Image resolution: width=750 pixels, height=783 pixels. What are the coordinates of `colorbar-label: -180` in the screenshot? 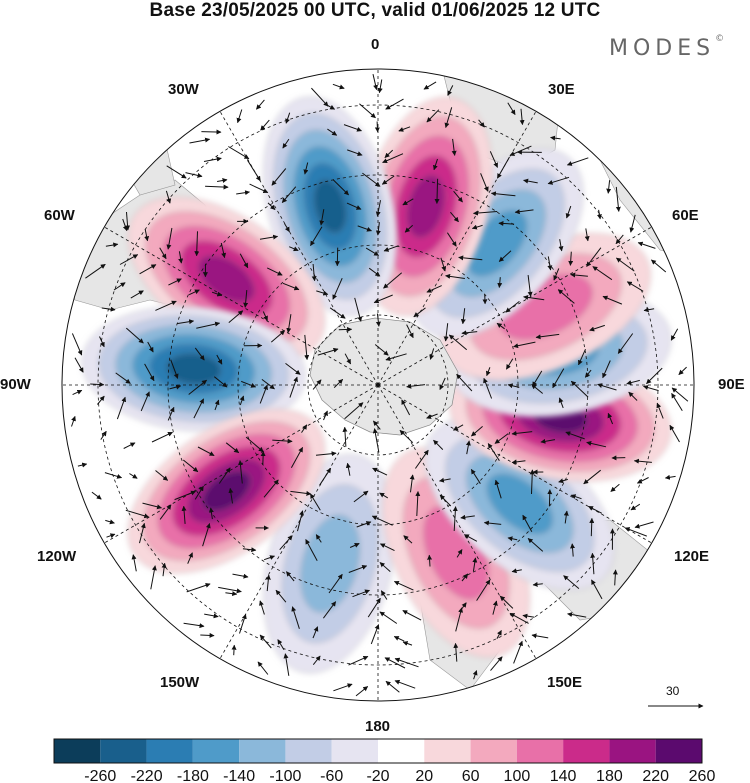 It's located at (193, 775).